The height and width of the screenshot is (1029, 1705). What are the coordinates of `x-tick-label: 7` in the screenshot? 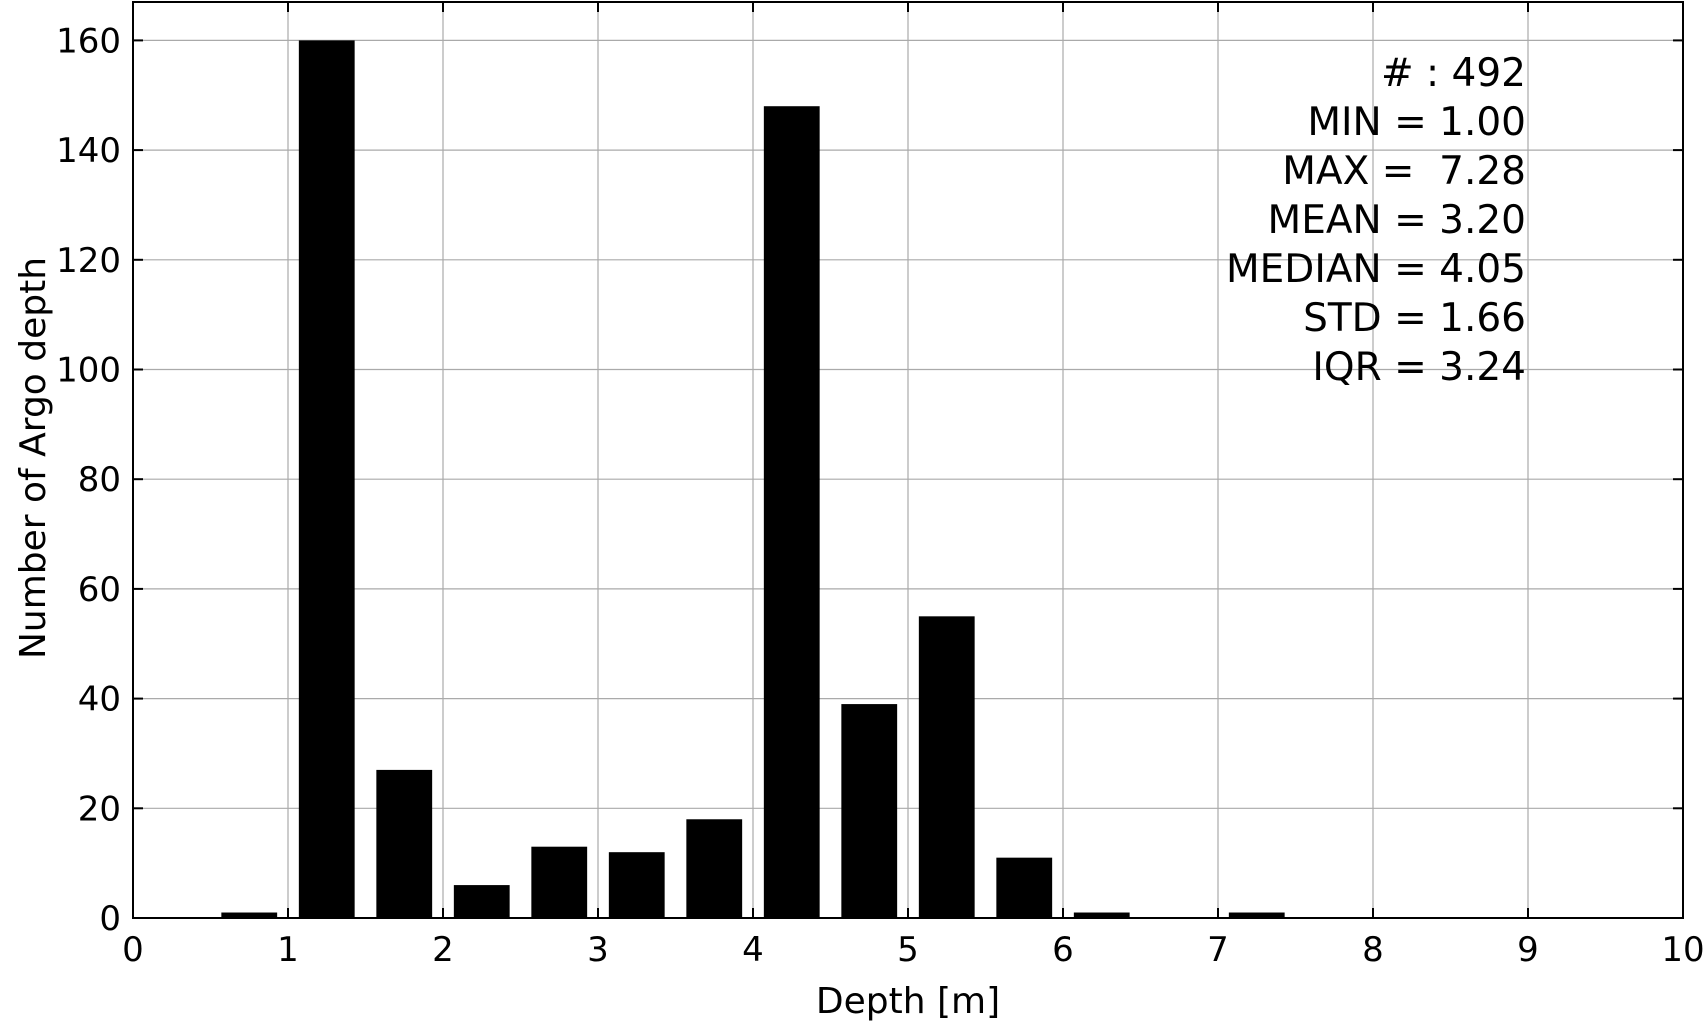 It's located at (1218, 950).